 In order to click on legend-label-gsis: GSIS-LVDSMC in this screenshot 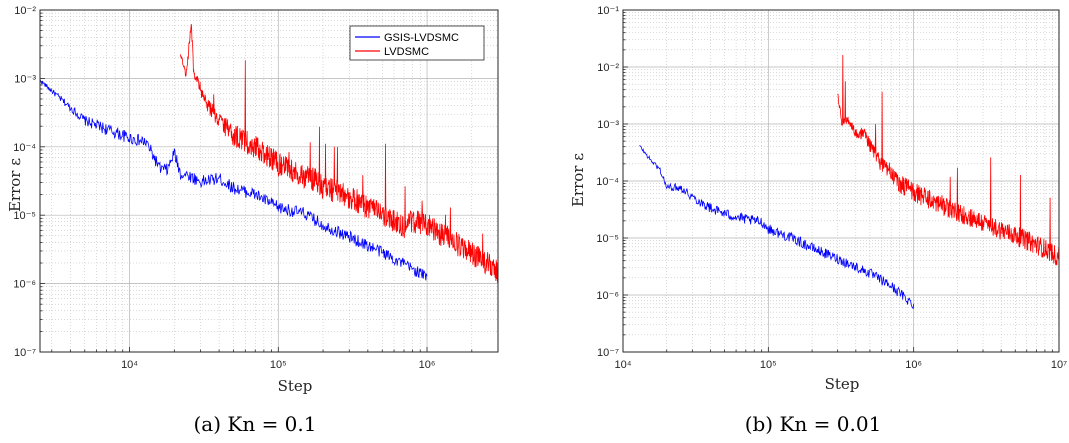, I will do `click(421, 38)`.